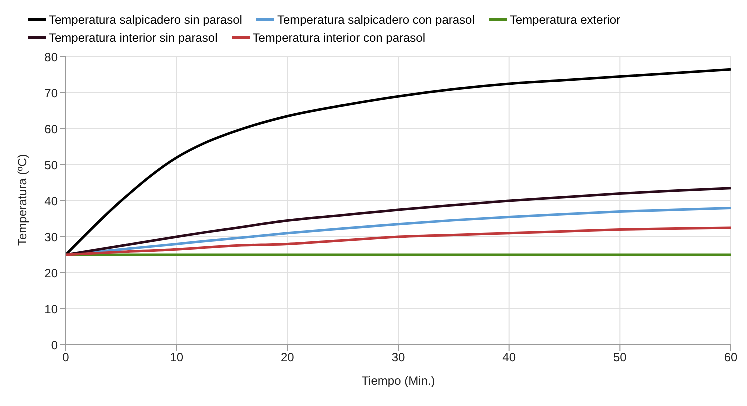 The height and width of the screenshot is (406, 747). I want to click on x-tick-label: 50, so click(620, 357).